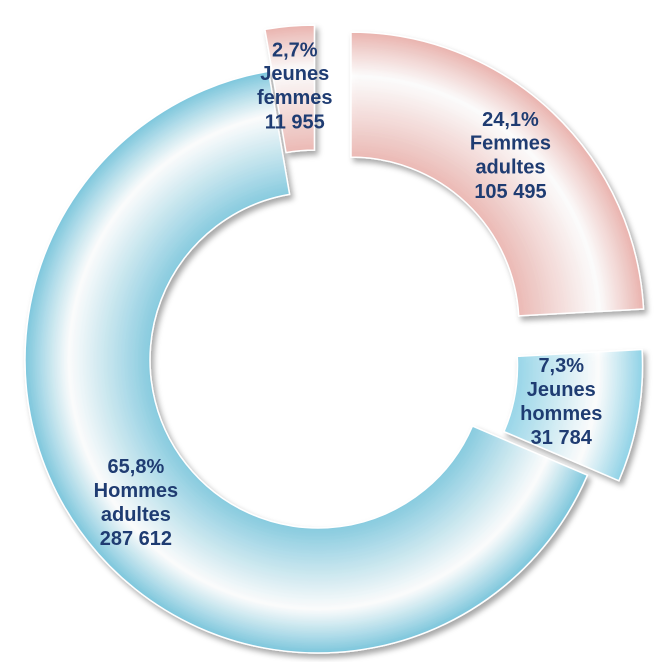 This screenshot has width=659, height=662. I want to click on category-label: Jeunes femmes, so click(295, 86).